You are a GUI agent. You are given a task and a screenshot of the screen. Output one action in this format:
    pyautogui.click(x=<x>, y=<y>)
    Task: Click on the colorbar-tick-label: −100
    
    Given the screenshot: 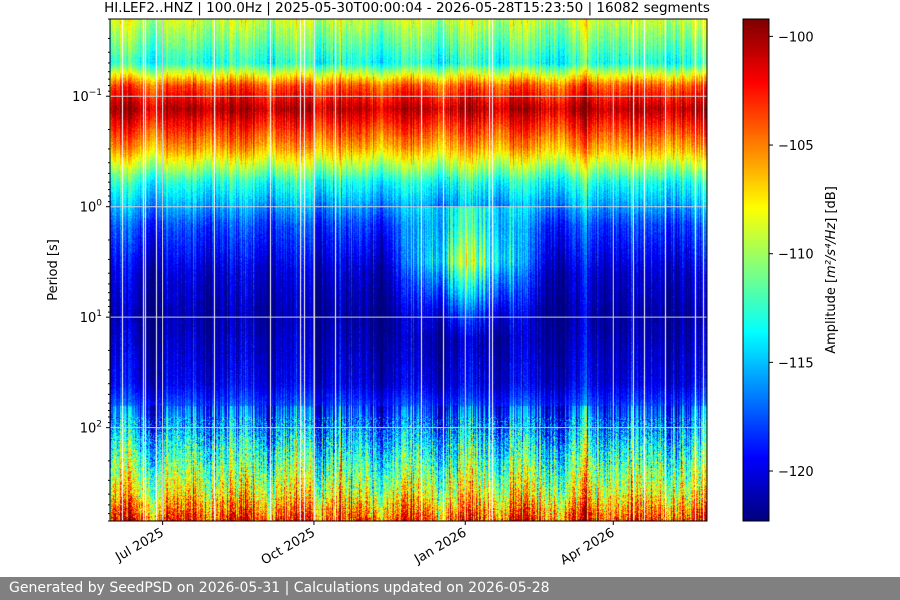 What is the action you would take?
    pyautogui.click(x=796, y=37)
    